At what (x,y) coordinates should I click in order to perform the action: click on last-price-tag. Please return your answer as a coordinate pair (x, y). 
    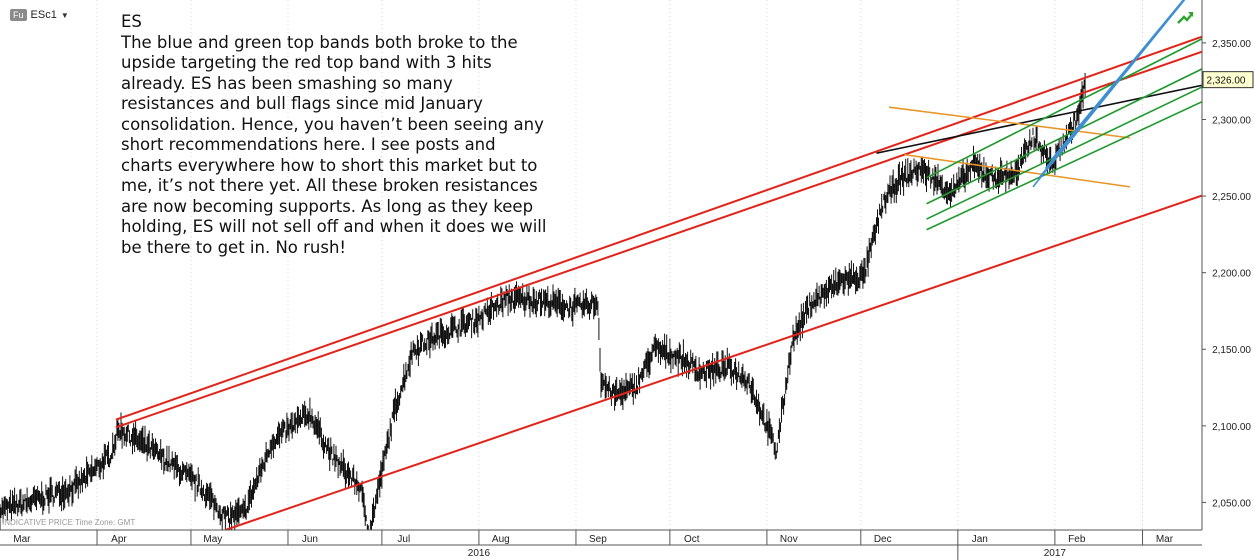
    Looking at the image, I should click on (1228, 80).